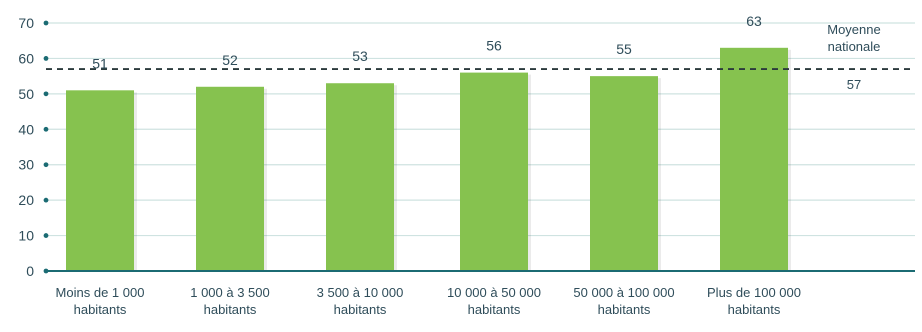 Image resolution: width=922 pixels, height=332 pixels. Describe the element at coordinates (754, 21) in the screenshot. I see `bar-value-label: 63` at that location.